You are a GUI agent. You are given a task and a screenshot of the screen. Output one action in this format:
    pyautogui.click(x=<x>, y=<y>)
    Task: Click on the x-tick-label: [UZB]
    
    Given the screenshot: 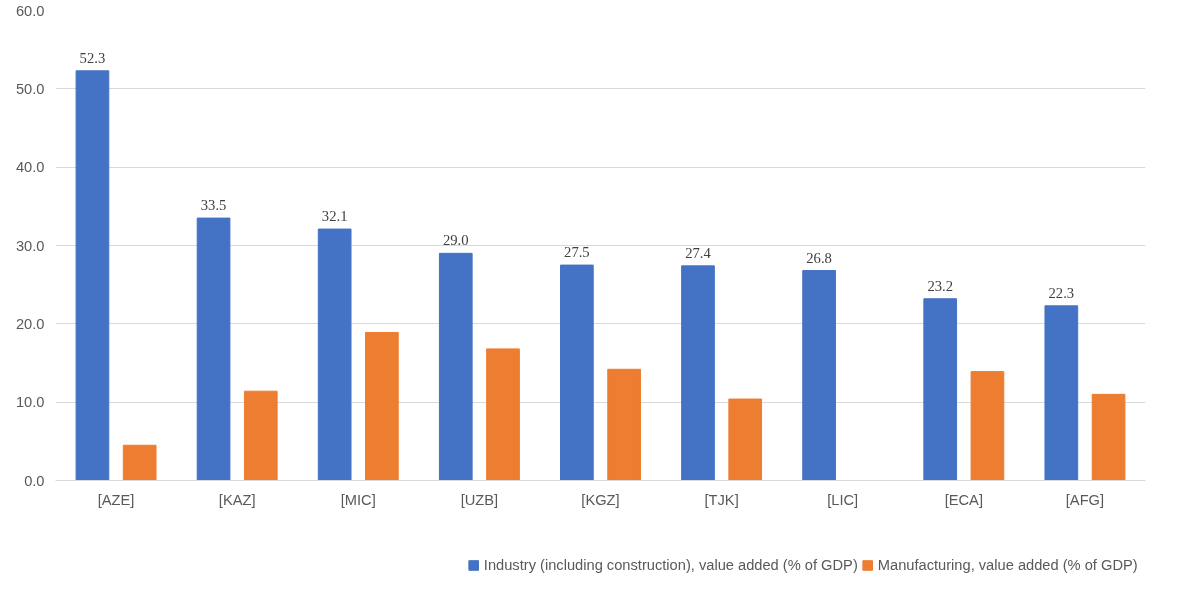 What is the action you would take?
    pyautogui.click(x=479, y=499)
    